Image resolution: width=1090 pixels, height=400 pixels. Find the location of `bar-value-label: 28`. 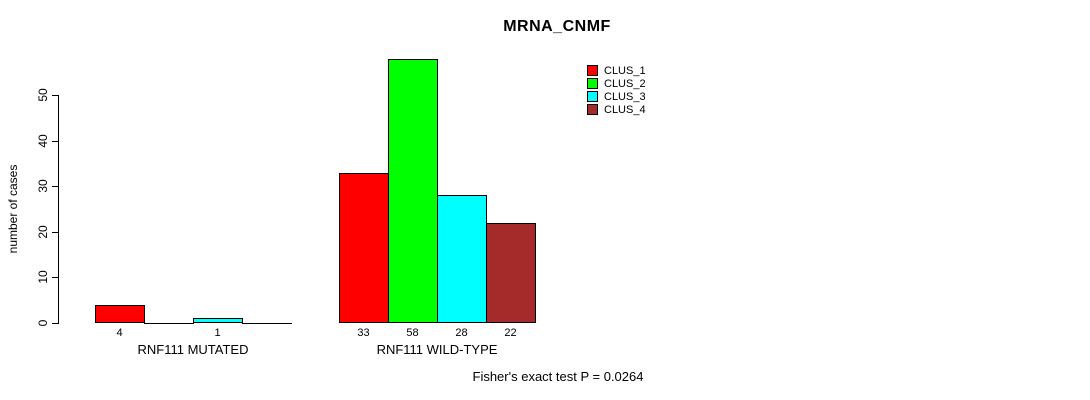

bar-value-label: 28 is located at coordinates (461, 333).